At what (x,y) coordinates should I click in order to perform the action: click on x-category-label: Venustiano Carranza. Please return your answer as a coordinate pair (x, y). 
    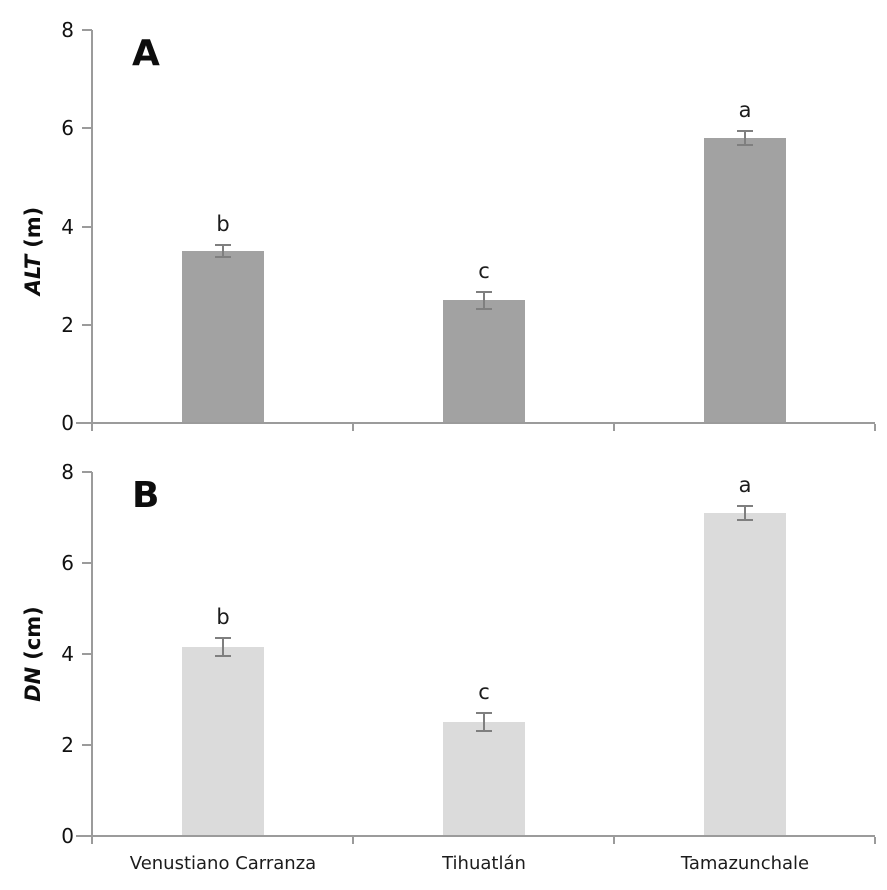
    Looking at the image, I should click on (223, 863).